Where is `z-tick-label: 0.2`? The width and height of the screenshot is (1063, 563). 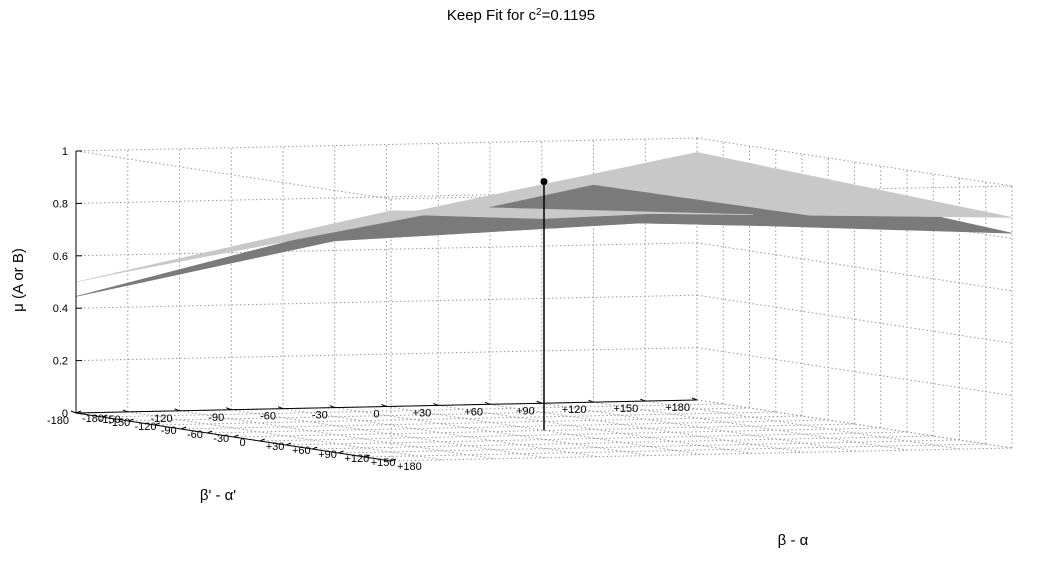
z-tick-label: 0.2 is located at coordinates (60, 362).